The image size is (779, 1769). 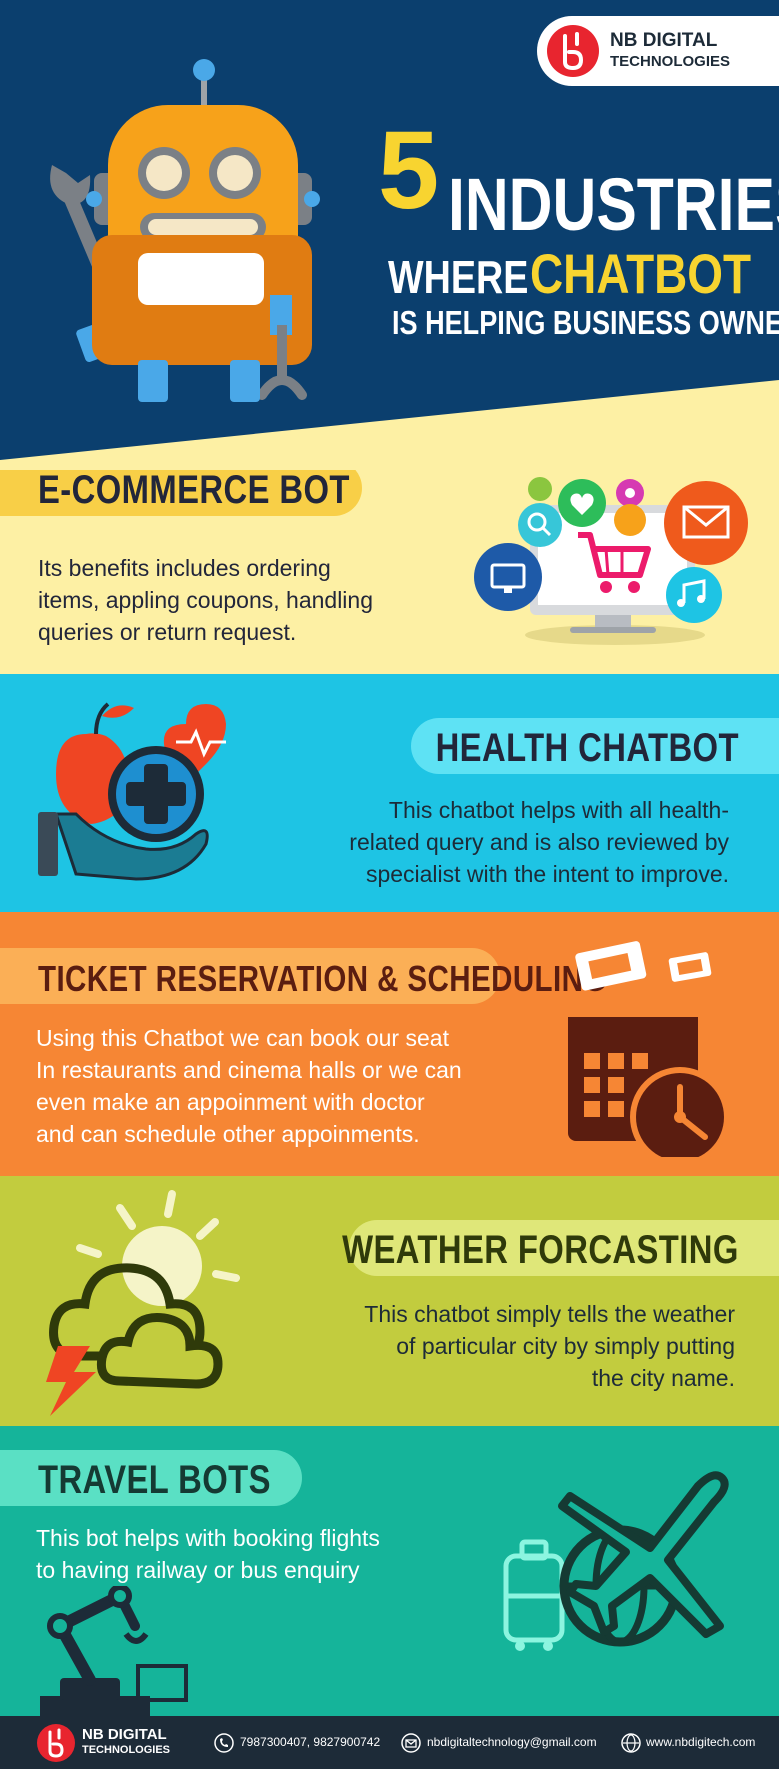 What do you see at coordinates (663, 1378) in the screenshot?
I see `weather-desc-line: the city name.` at bounding box center [663, 1378].